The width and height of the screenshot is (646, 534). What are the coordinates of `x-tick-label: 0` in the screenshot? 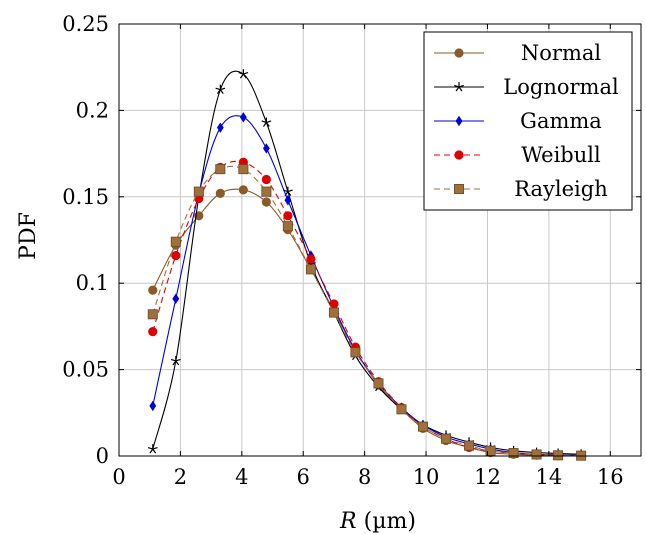 It's located at (118, 477).